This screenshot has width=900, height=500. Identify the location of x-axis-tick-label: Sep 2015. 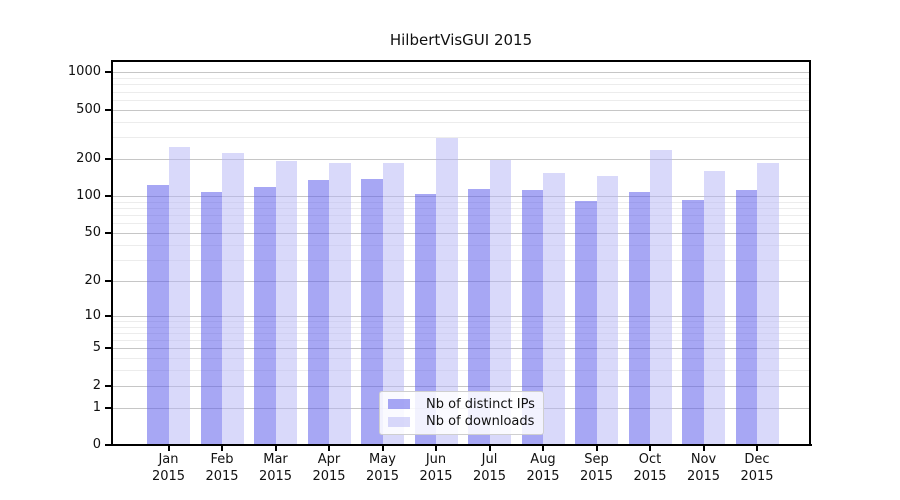
(597, 468).